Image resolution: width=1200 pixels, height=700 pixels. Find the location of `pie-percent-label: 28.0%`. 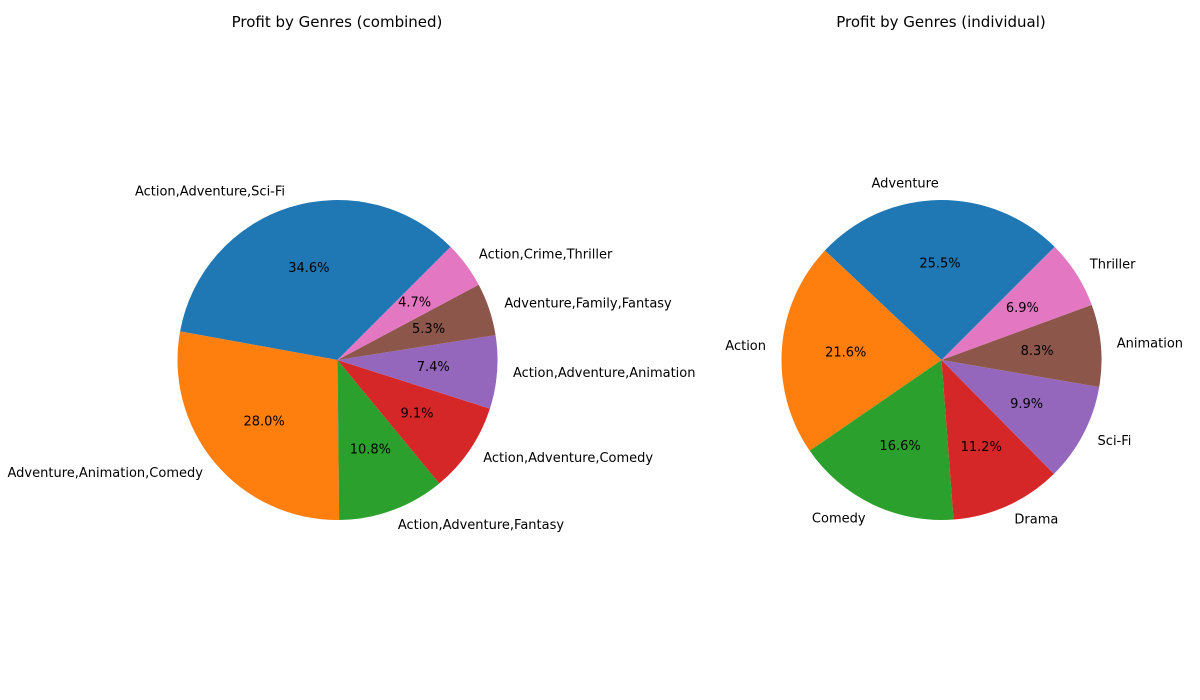

pie-percent-label: 28.0% is located at coordinates (263, 421).